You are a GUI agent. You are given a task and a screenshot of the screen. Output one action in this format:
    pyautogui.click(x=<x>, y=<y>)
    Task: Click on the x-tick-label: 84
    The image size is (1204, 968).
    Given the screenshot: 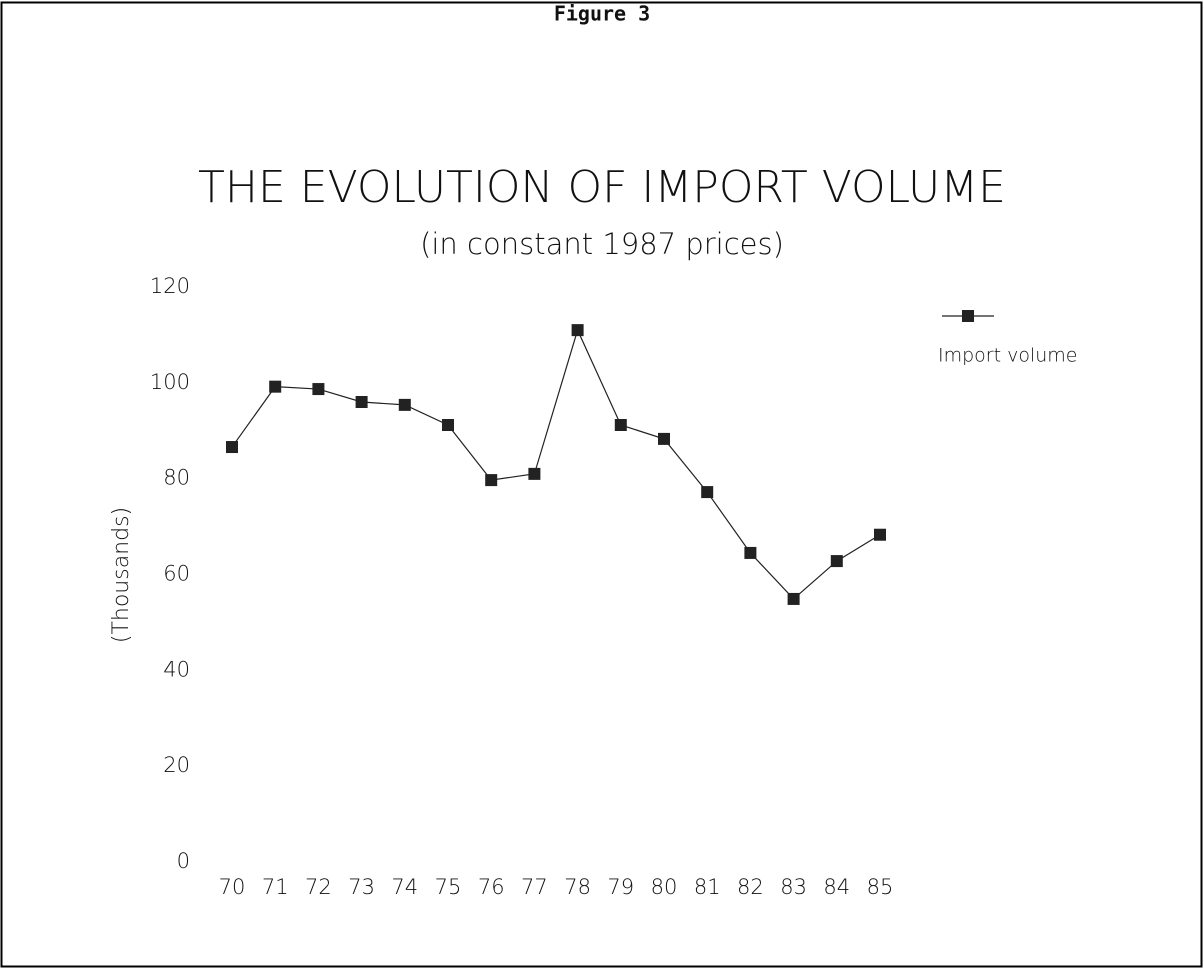 What is the action you would take?
    pyautogui.click(x=836, y=887)
    